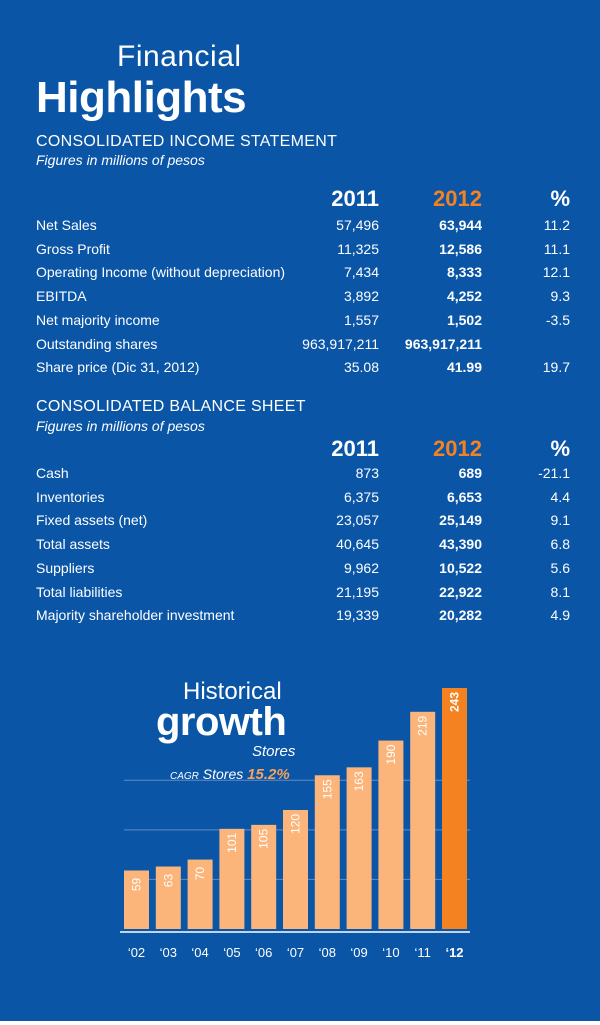 The image size is (600, 1025). What do you see at coordinates (168, 881) in the screenshot?
I see `bar-label-1: 63` at bounding box center [168, 881].